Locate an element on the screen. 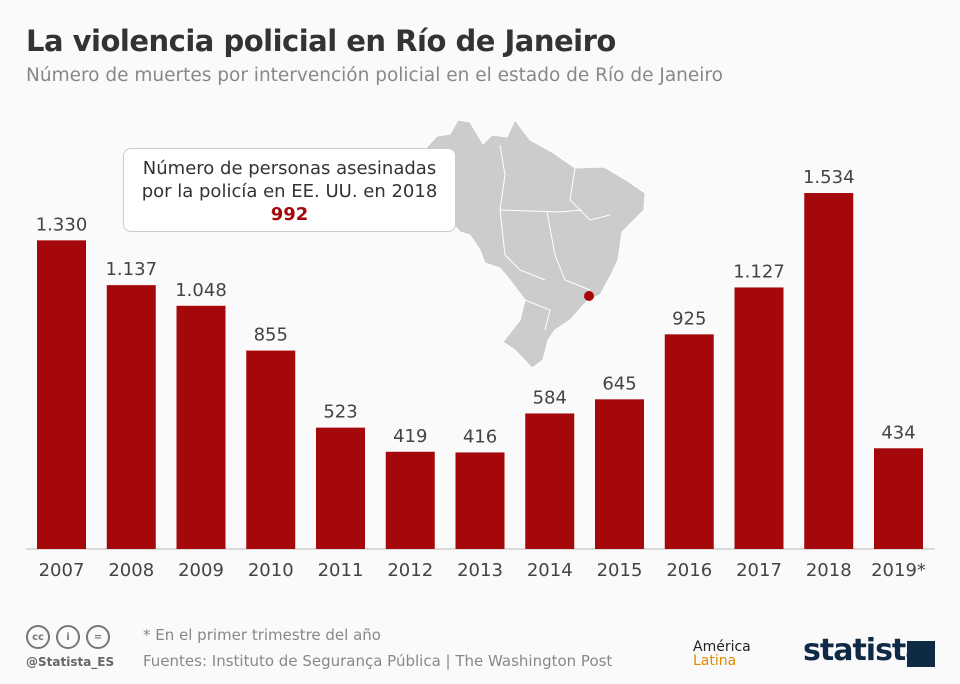  data-label: 434 is located at coordinates (898, 432).